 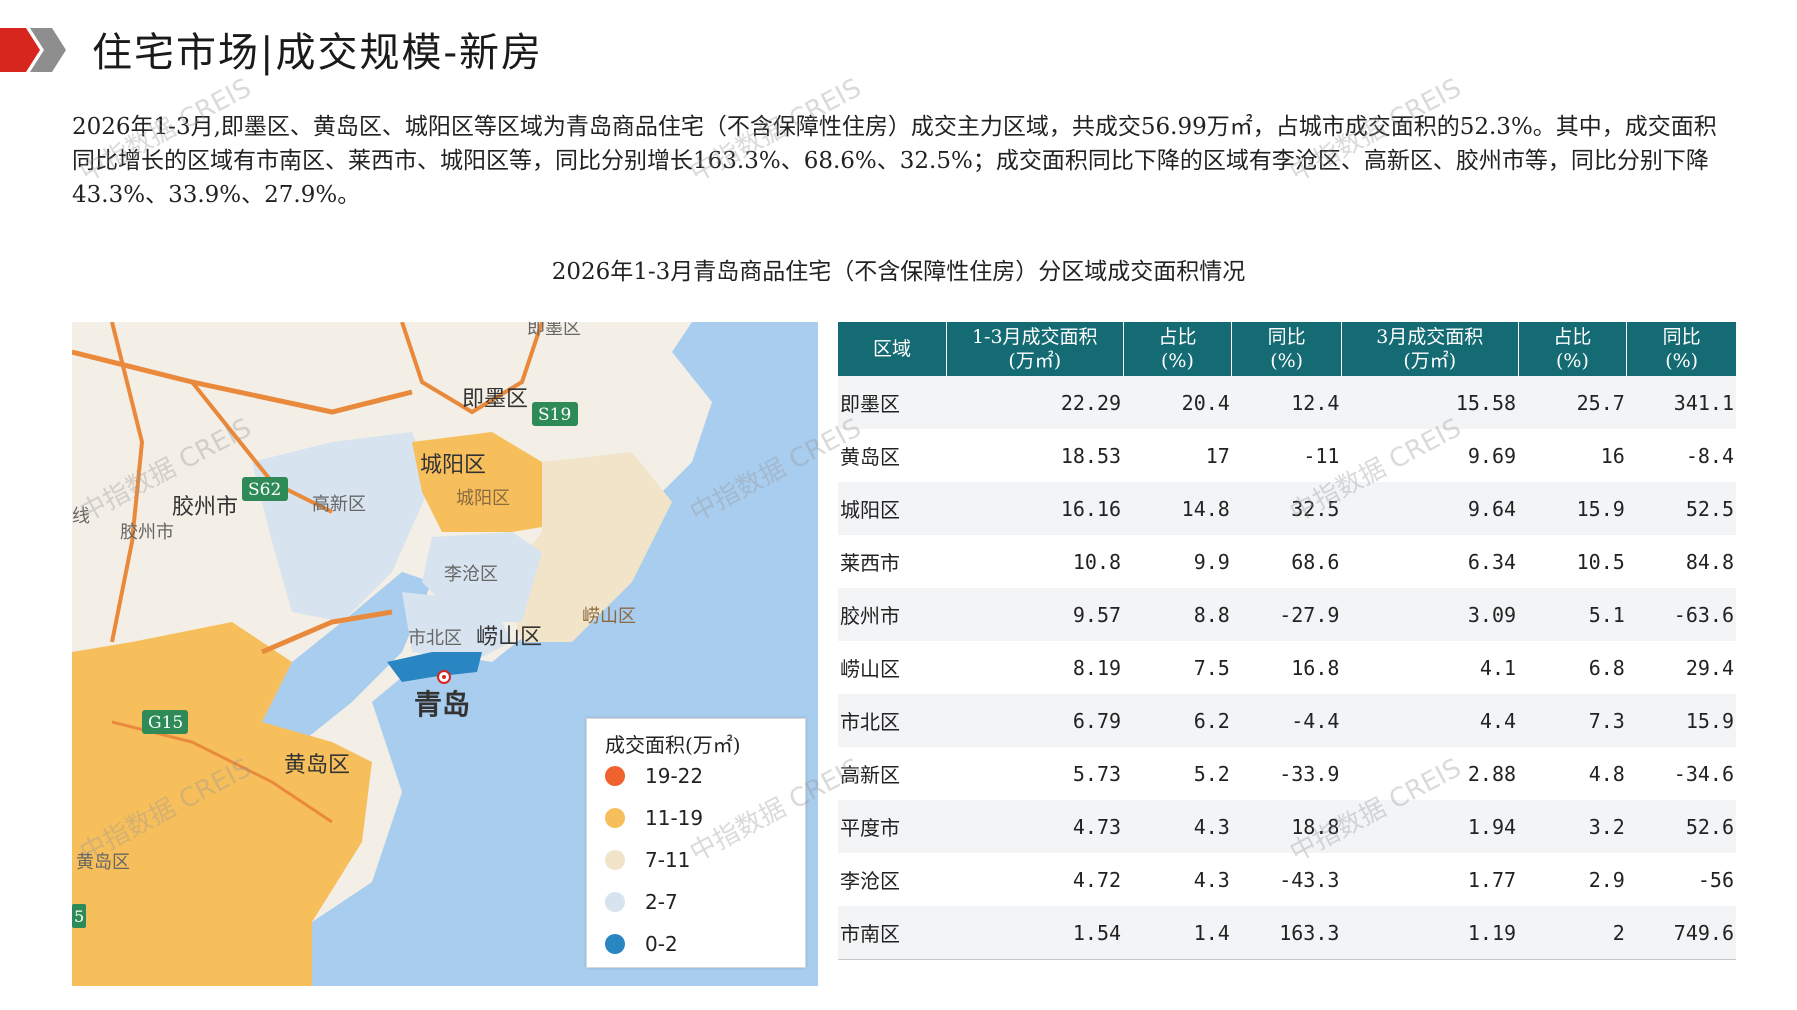 What do you see at coordinates (892, 508) in the screenshot?
I see `table-region-cell: 城阳区` at bounding box center [892, 508].